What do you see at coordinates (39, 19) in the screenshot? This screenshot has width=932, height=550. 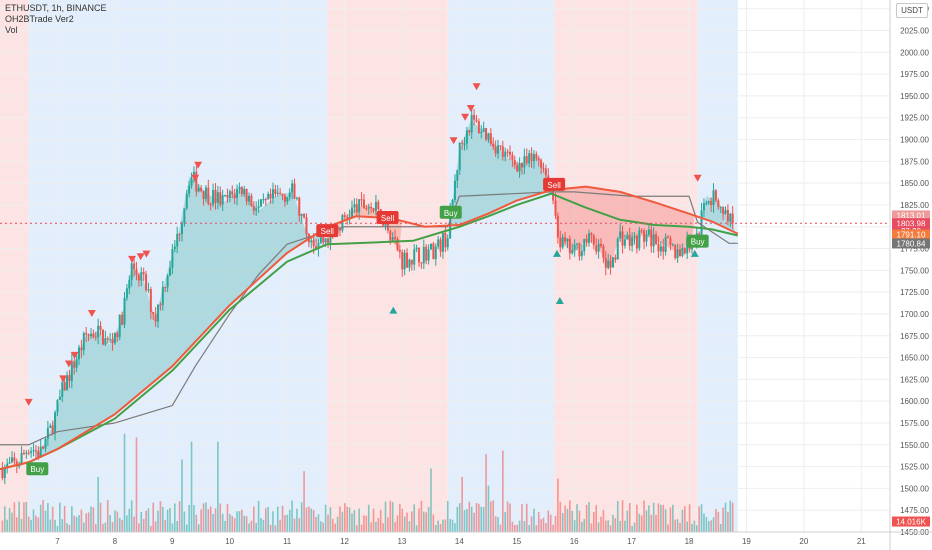 I see `legend-indicator: OH2BTrade Ver2` at bounding box center [39, 19].